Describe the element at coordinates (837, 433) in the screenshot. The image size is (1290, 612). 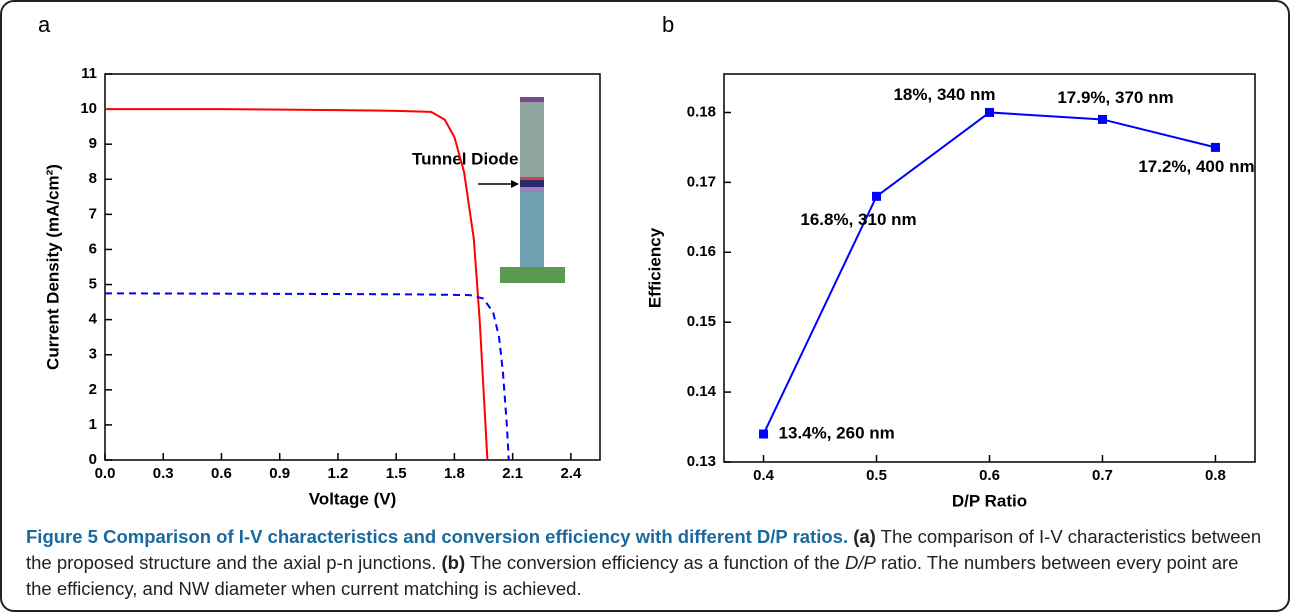
I see `data-label: 13.4%, 260 nm` at that location.